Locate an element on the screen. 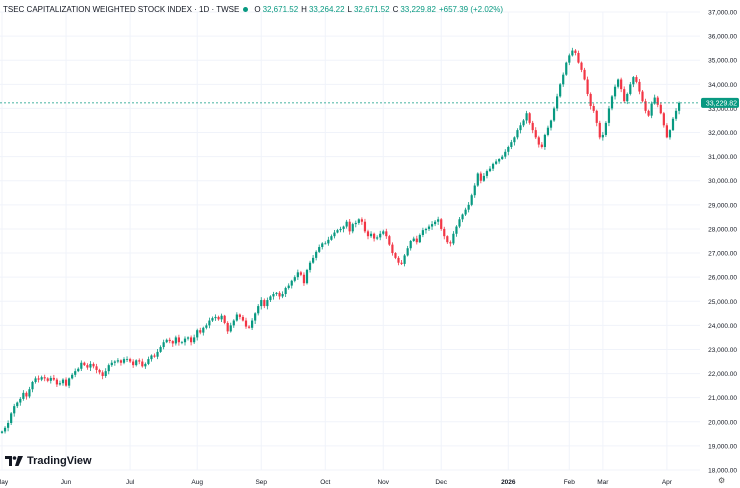 Image resolution: width=740 pixels, height=488 pixels. price-tick-label: 28,000.00 is located at coordinates (722, 229).